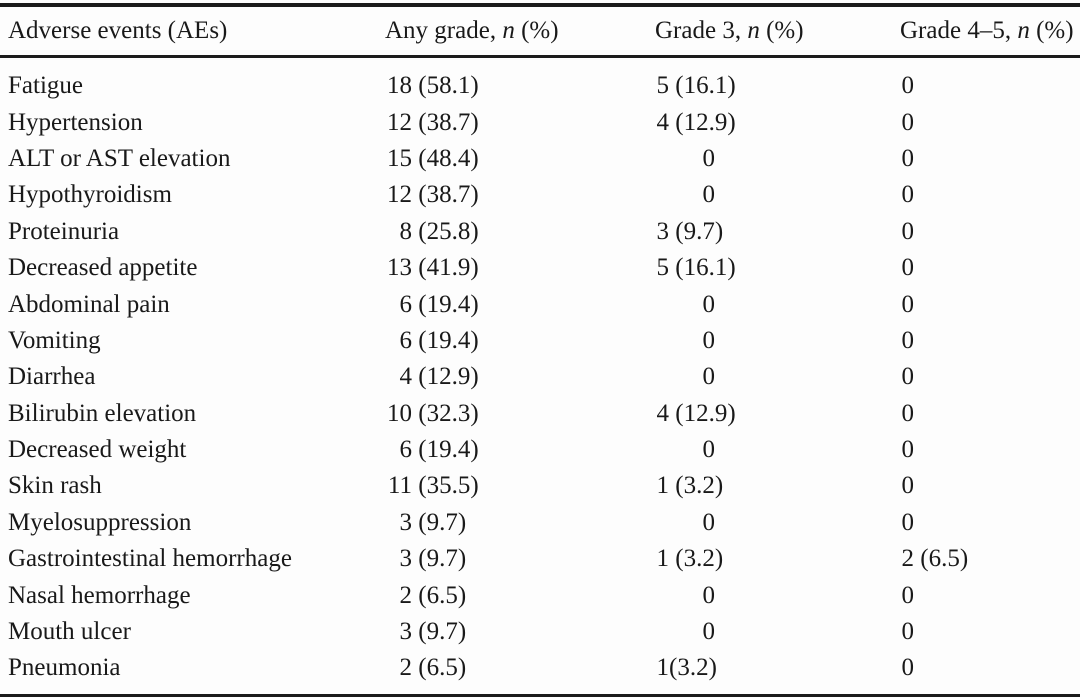 The image size is (1080, 698). I want to click on value-n: 18, so click(399, 86).